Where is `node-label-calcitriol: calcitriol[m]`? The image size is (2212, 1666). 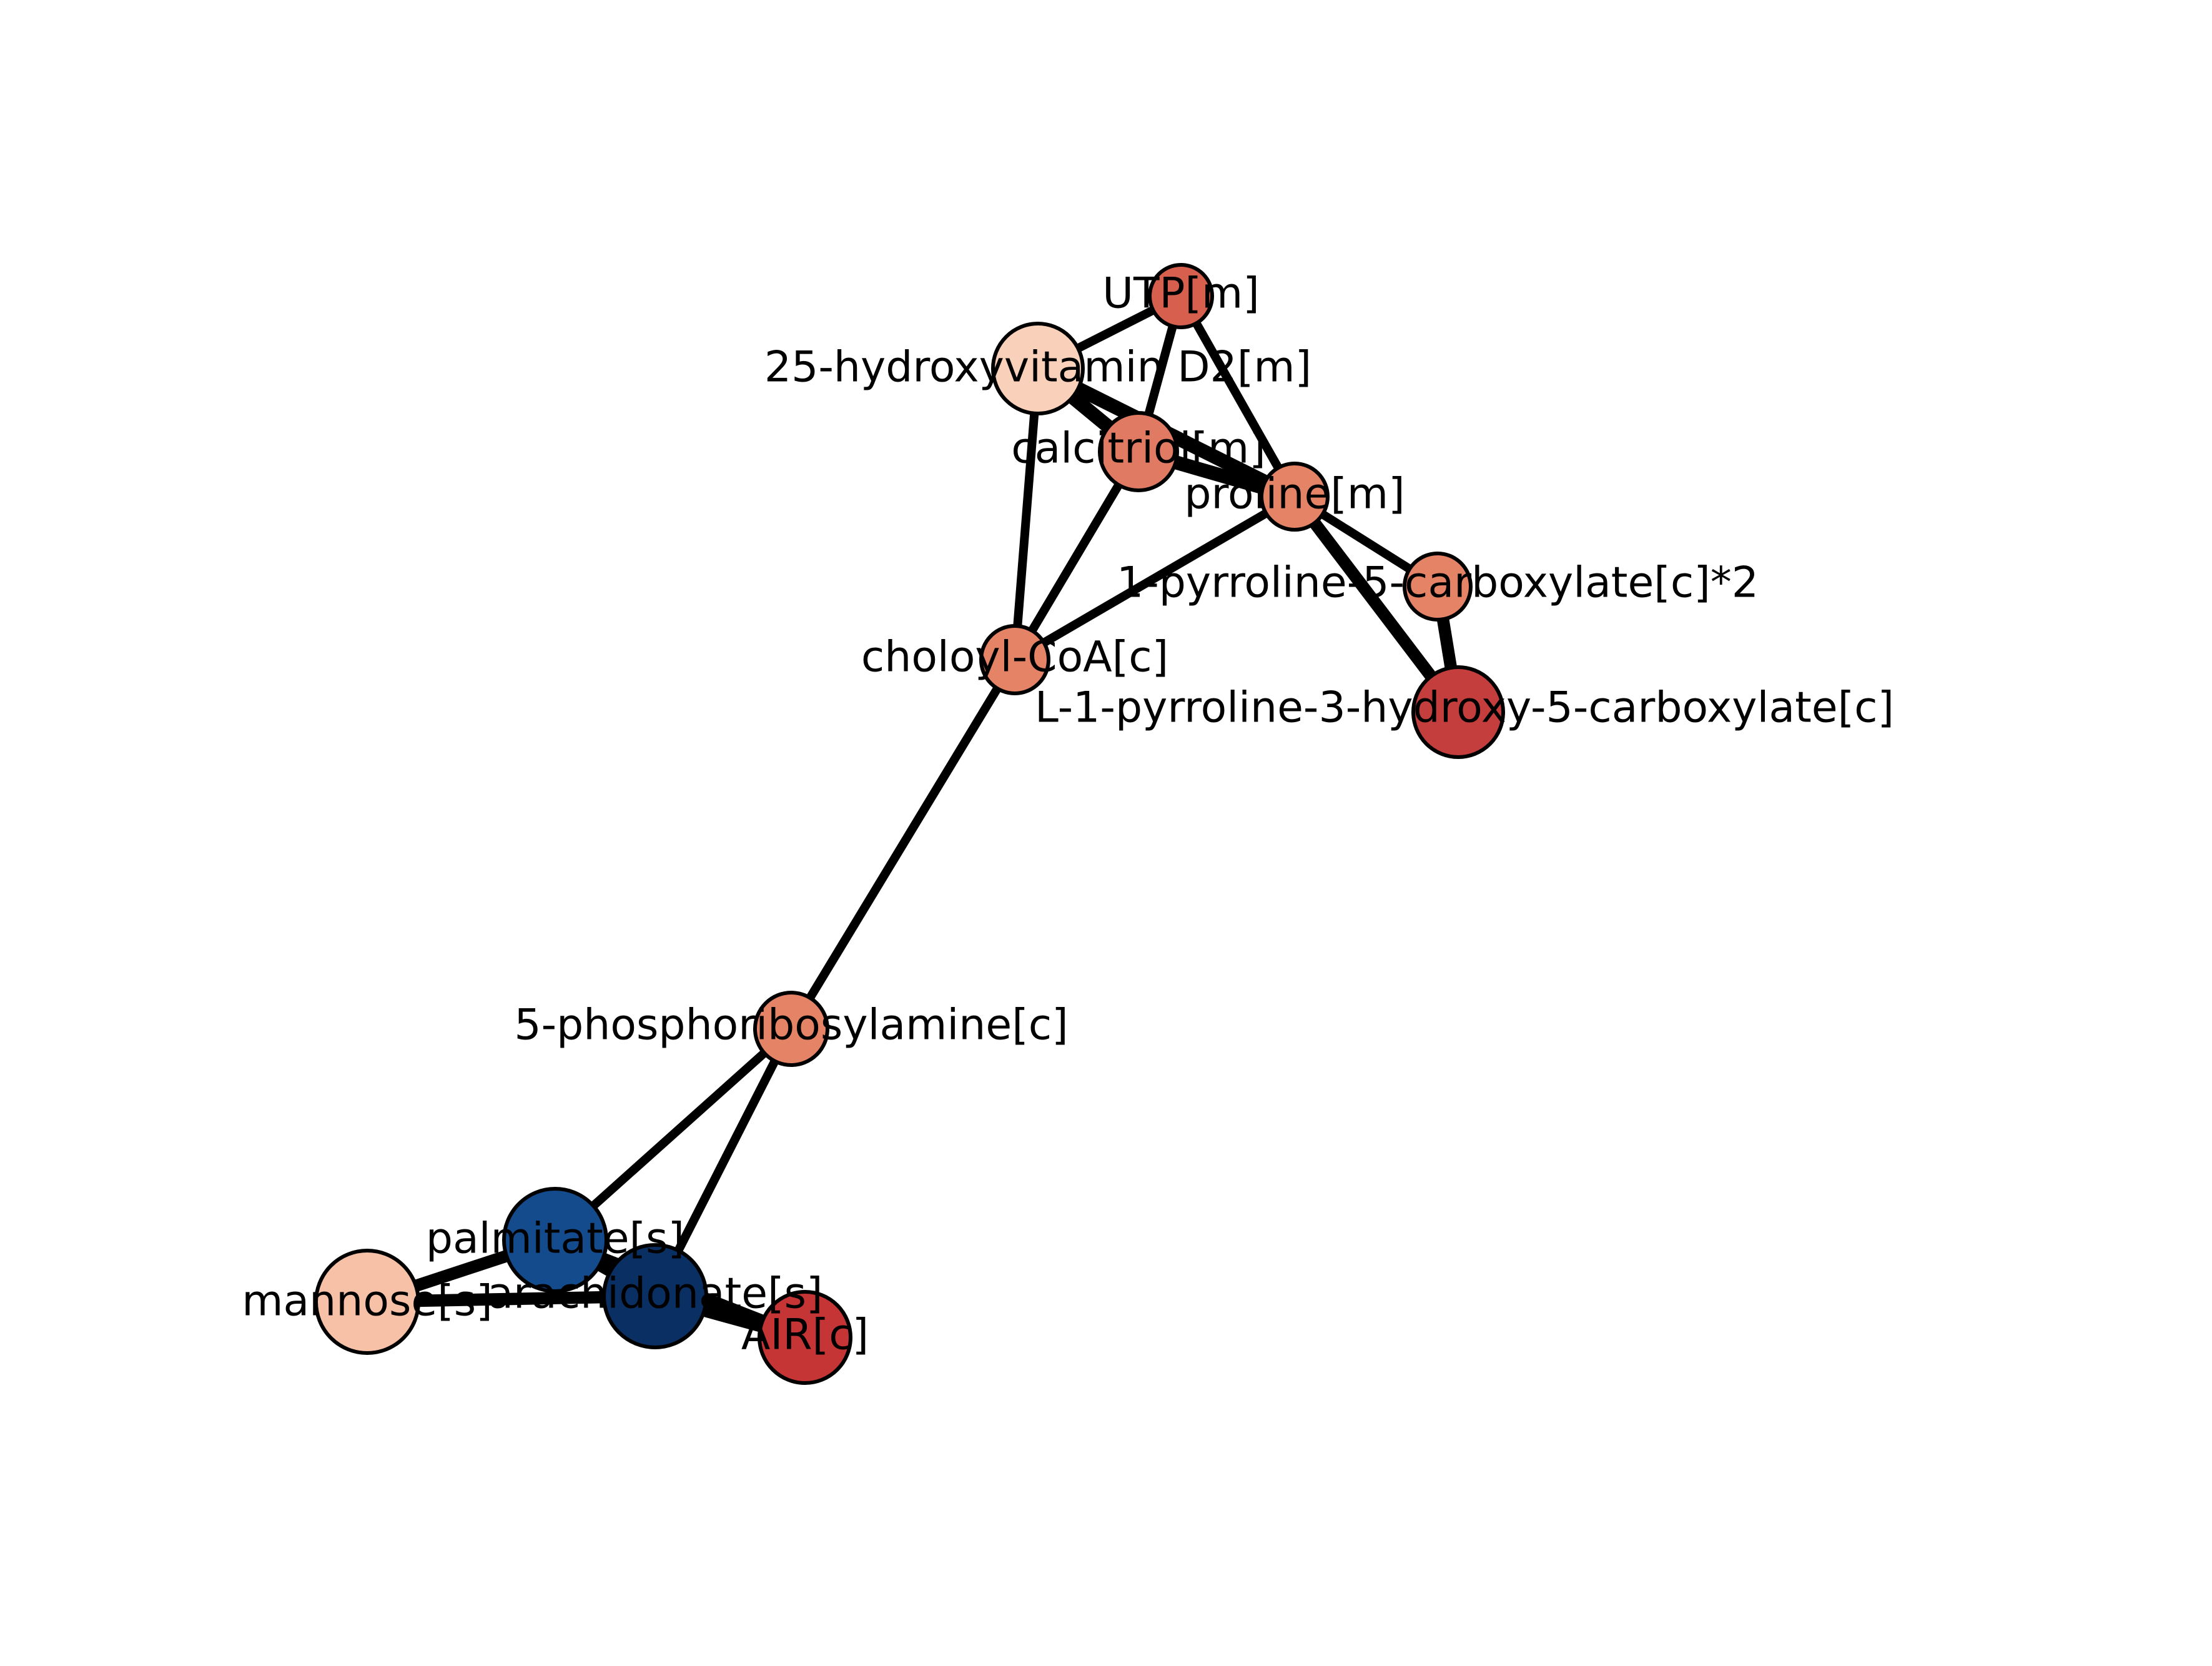
node-label-calcitriol: calcitriol[m] is located at coordinates (1138, 449).